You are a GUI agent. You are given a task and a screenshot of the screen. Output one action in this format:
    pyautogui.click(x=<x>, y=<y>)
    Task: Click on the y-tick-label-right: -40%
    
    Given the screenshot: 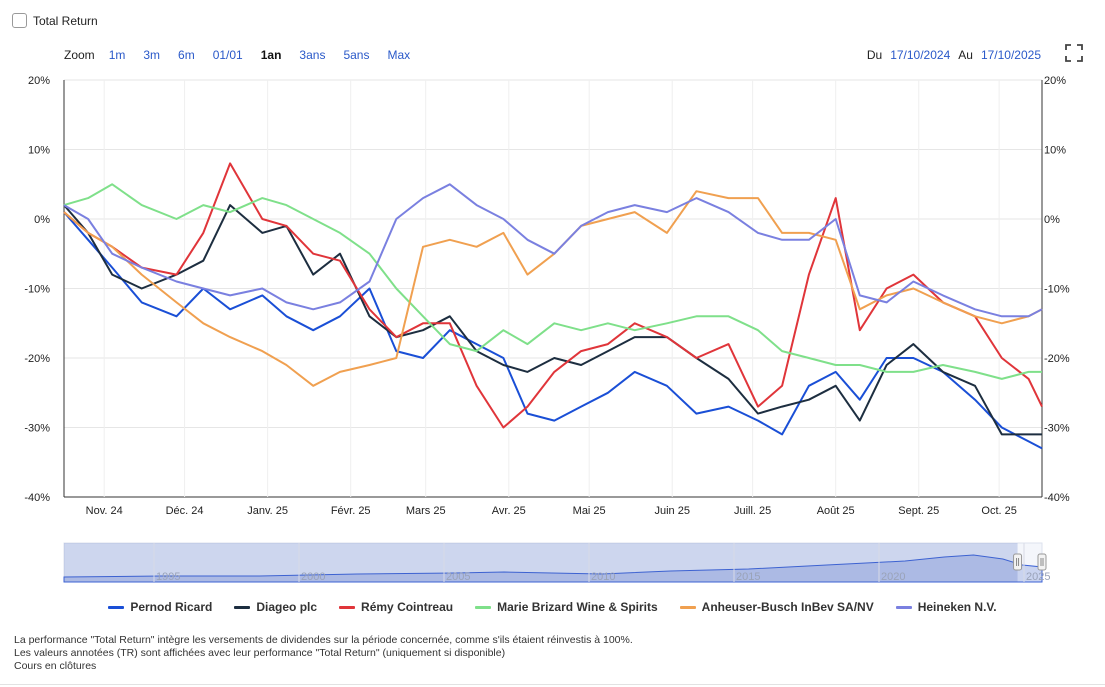 What is the action you would take?
    pyautogui.click(x=1057, y=498)
    